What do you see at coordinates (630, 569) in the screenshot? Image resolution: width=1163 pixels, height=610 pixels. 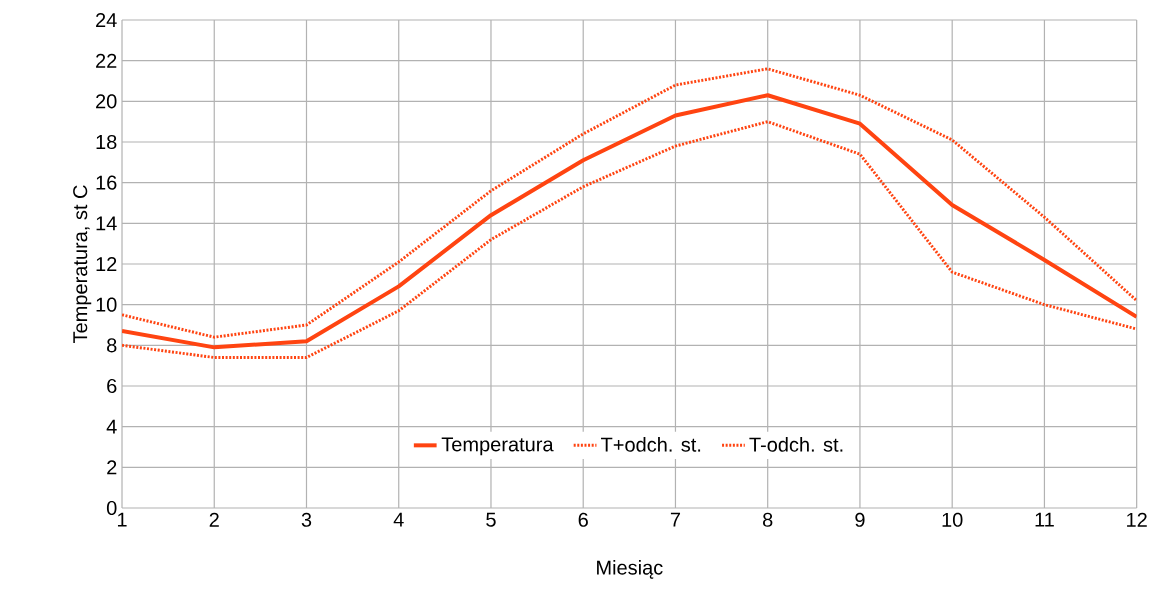 I see `x-axis-title: Miesiąc` at bounding box center [630, 569].